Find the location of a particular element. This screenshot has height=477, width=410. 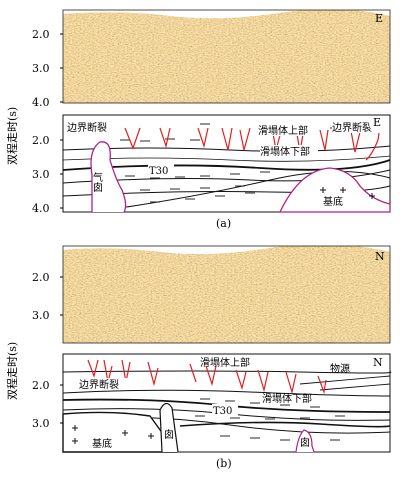

panel-a-caption: (a) is located at coordinates (223, 223).